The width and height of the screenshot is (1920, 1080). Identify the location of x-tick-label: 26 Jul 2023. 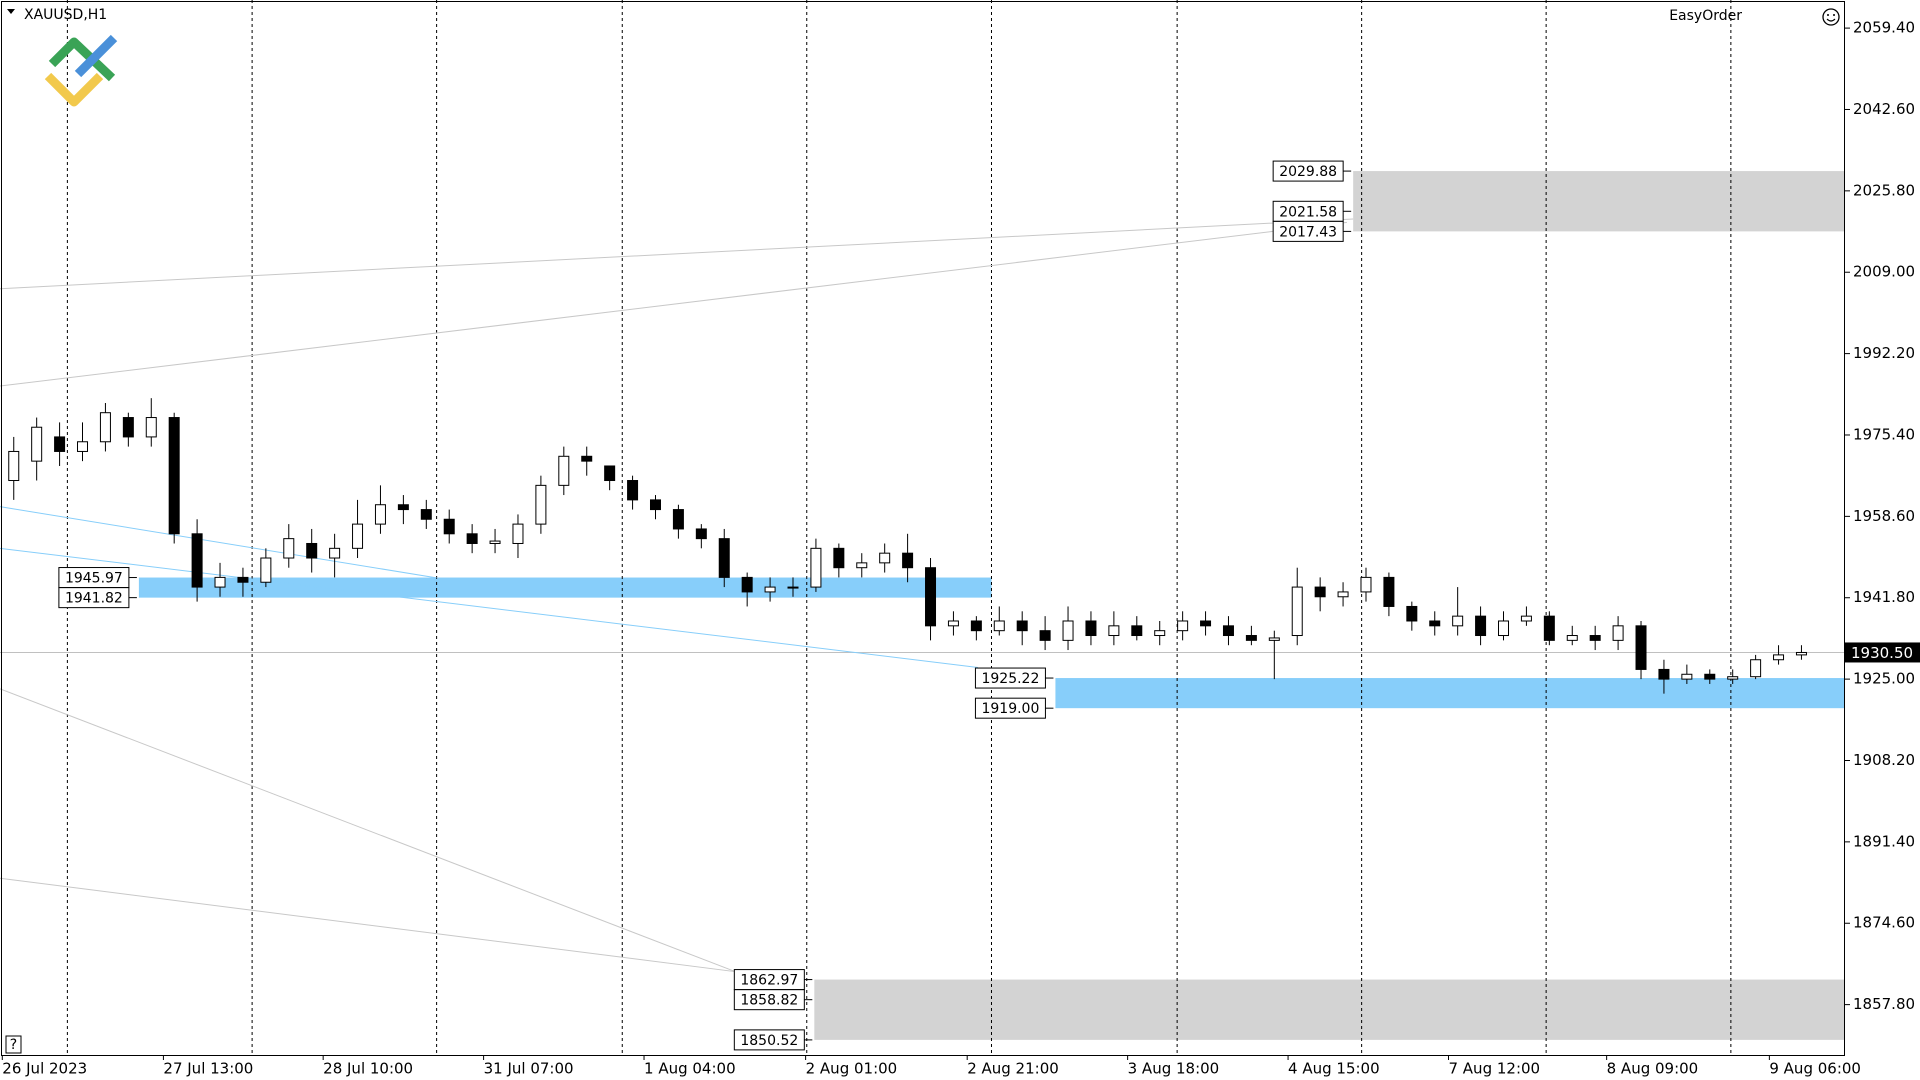
(44, 1069).